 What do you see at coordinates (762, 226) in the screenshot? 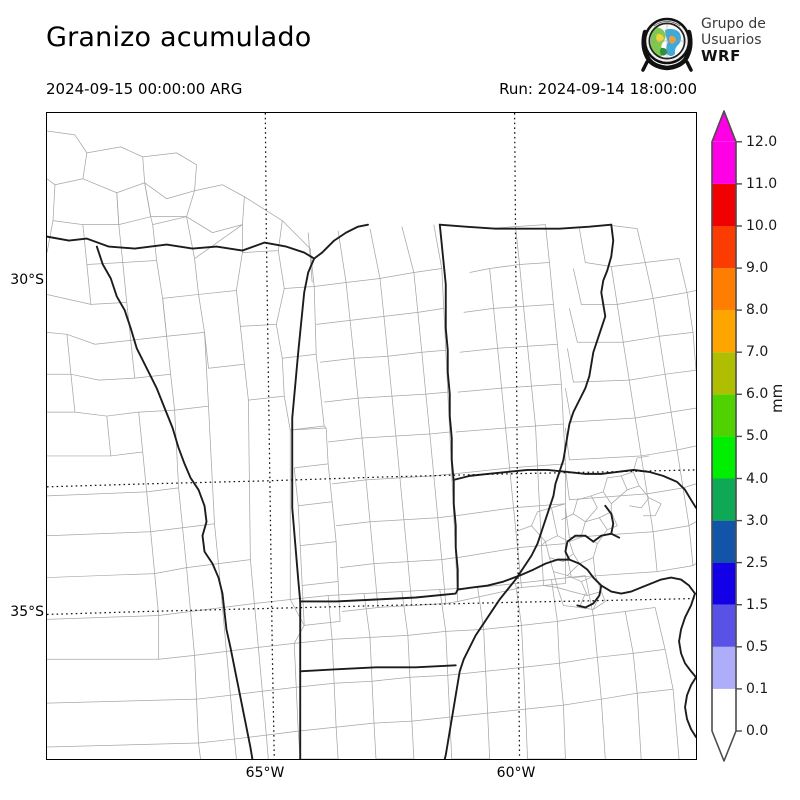
I see `colorbar-tick-10: 10.0` at bounding box center [762, 226].